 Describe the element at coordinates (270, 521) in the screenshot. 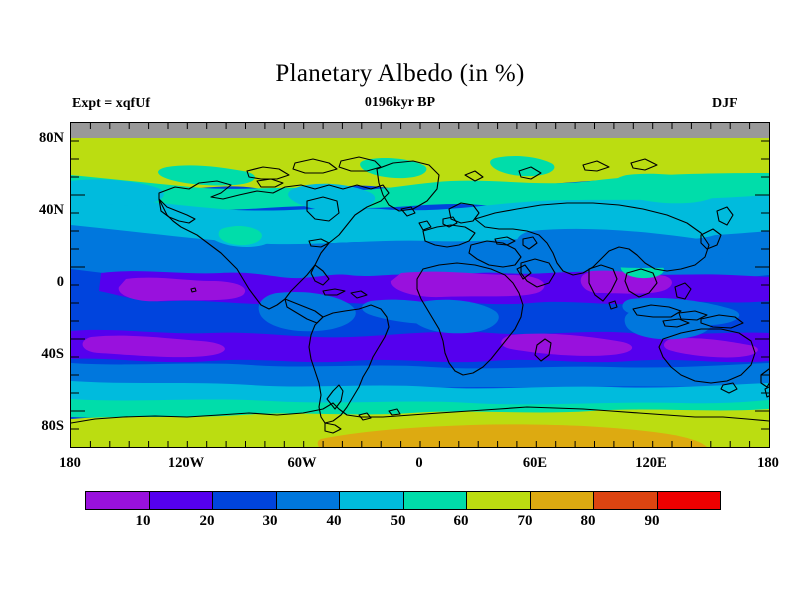

I see `colorbar-tick-30: 30` at that location.